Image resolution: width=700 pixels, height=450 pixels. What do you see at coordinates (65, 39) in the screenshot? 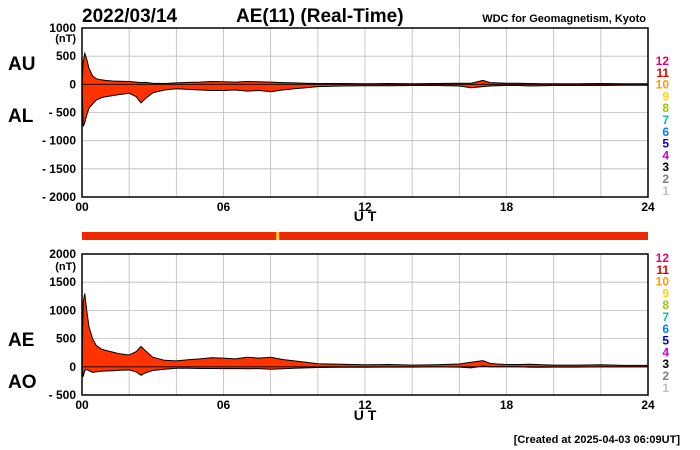
I see `top-panel-unit: (nT)` at bounding box center [65, 39].